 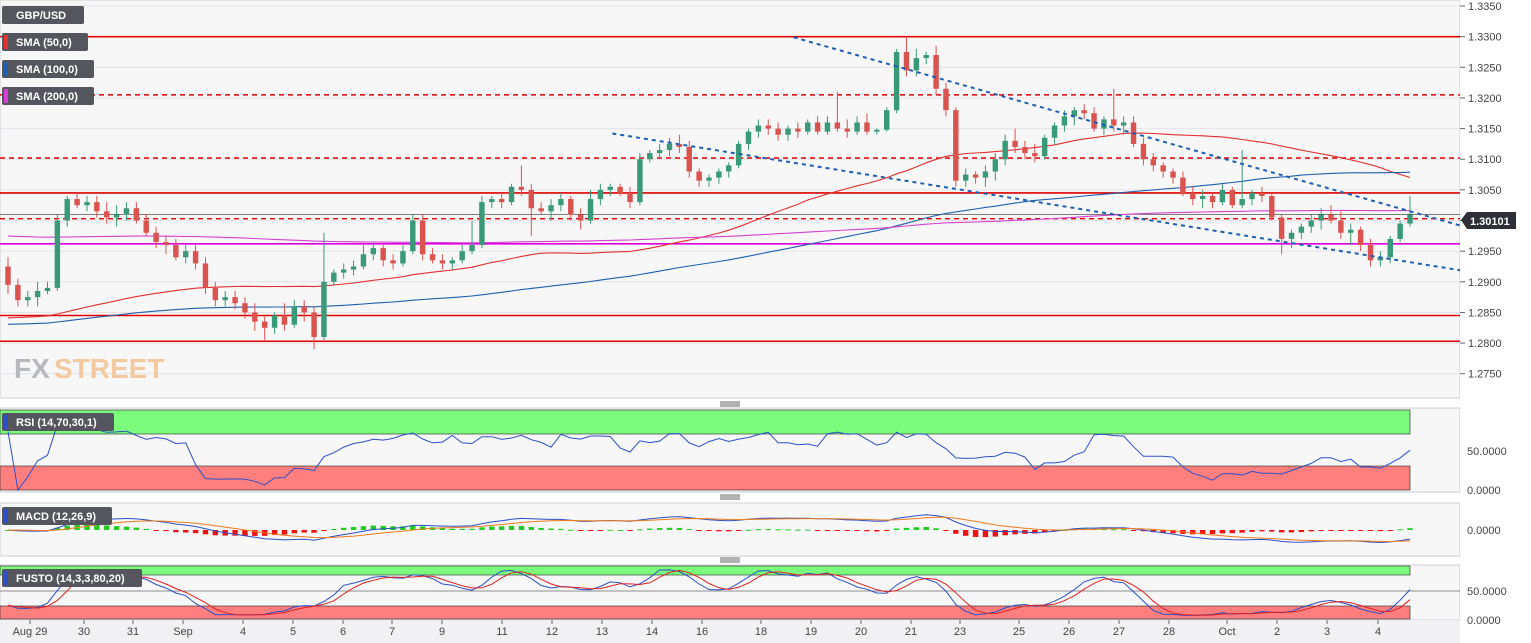 What do you see at coordinates (1485, 68) in the screenshot?
I see `price-tick-label: 1.3250` at bounding box center [1485, 68].